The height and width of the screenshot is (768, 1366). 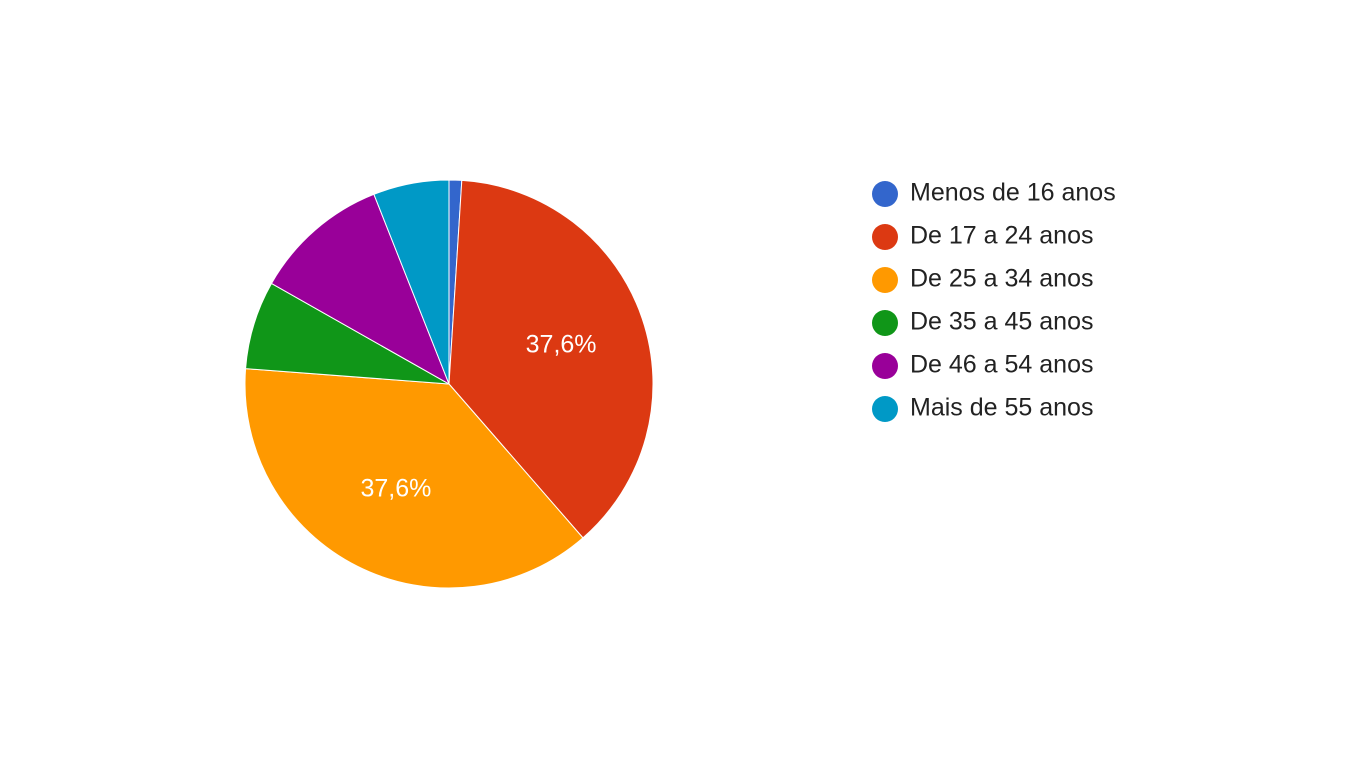 I want to click on legend-label: Mais de 55 anos, so click(x=1001, y=408).